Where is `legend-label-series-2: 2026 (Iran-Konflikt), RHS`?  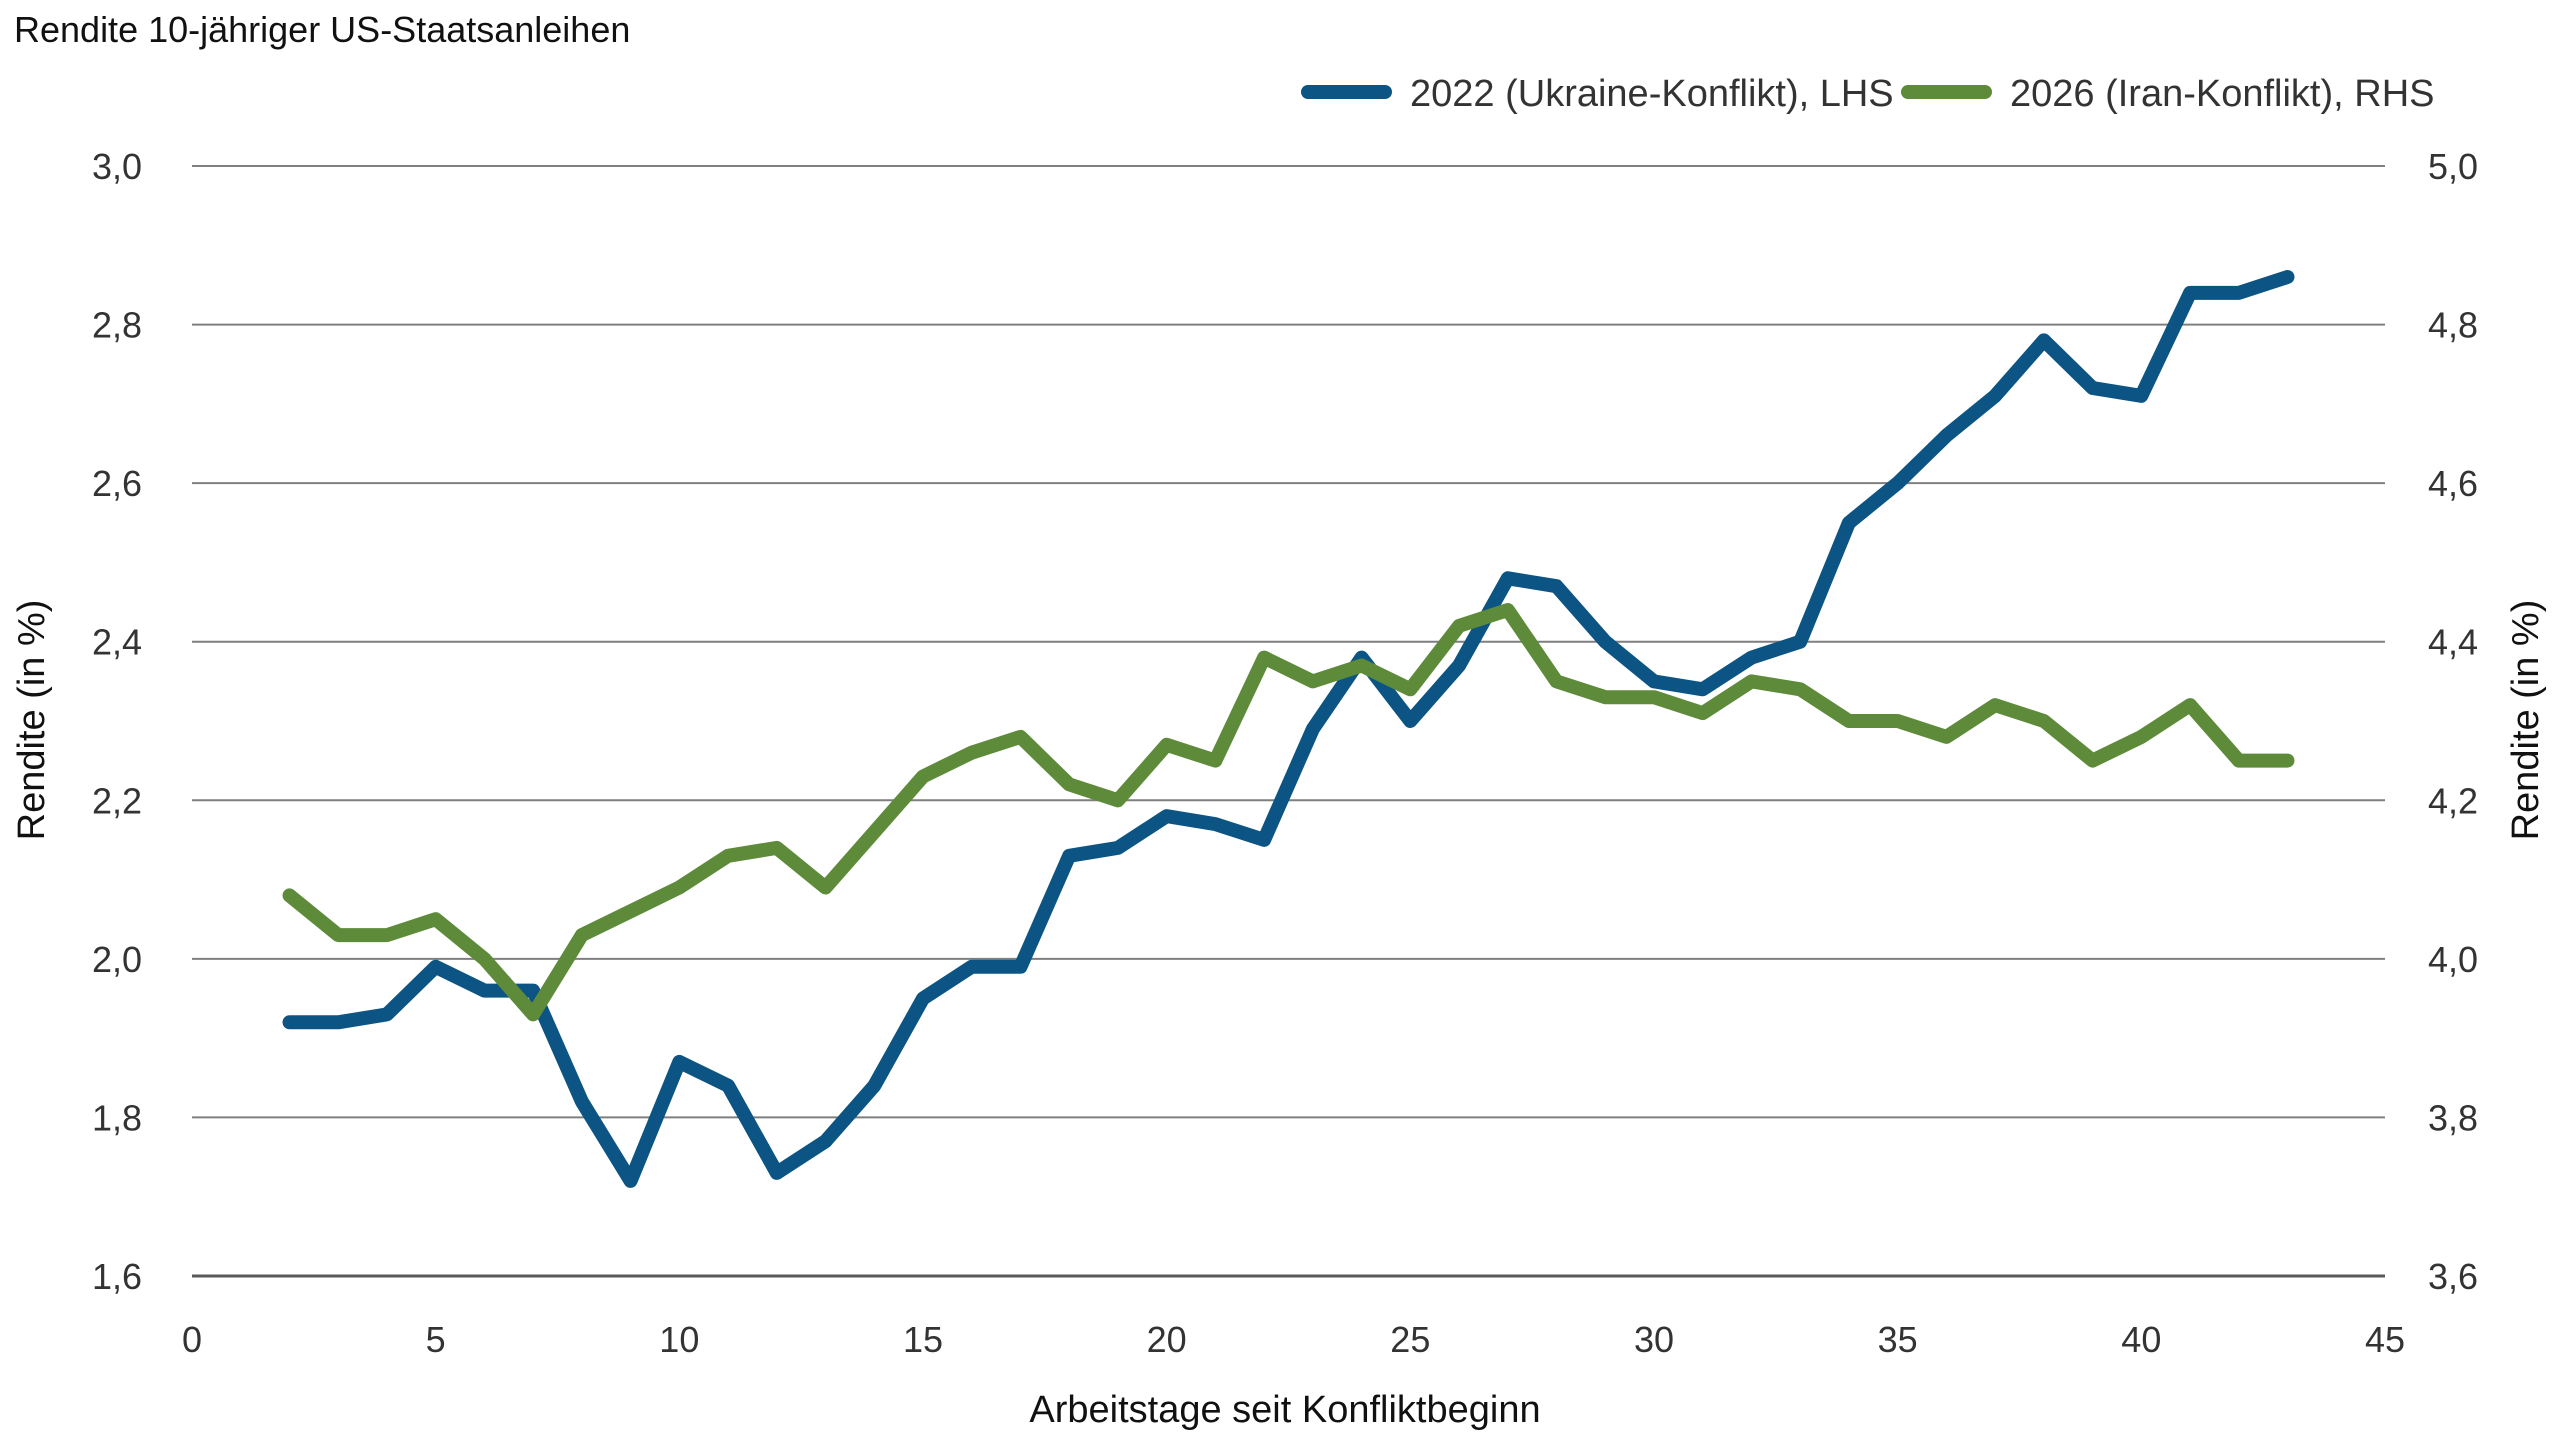
legend-label-series-2: 2026 (Iran-Konflikt), RHS is located at coordinates (2222, 94).